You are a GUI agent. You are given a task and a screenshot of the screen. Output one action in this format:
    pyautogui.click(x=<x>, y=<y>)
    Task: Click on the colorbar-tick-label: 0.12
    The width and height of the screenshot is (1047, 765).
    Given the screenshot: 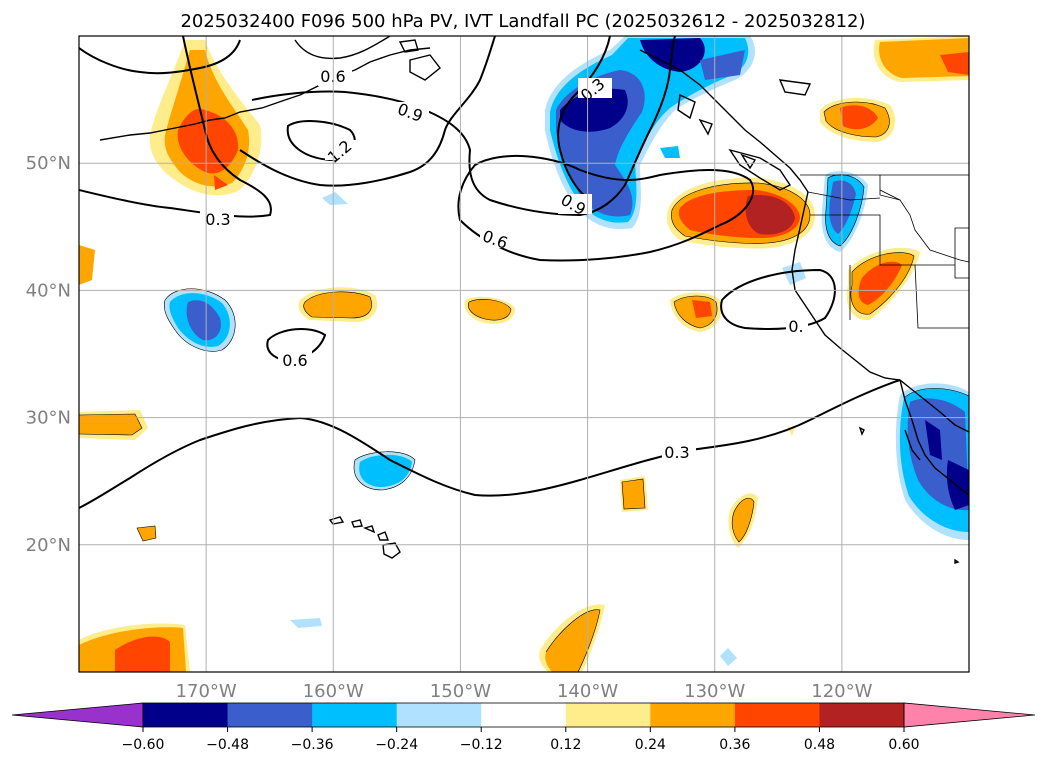 What is the action you would take?
    pyautogui.click(x=565, y=745)
    